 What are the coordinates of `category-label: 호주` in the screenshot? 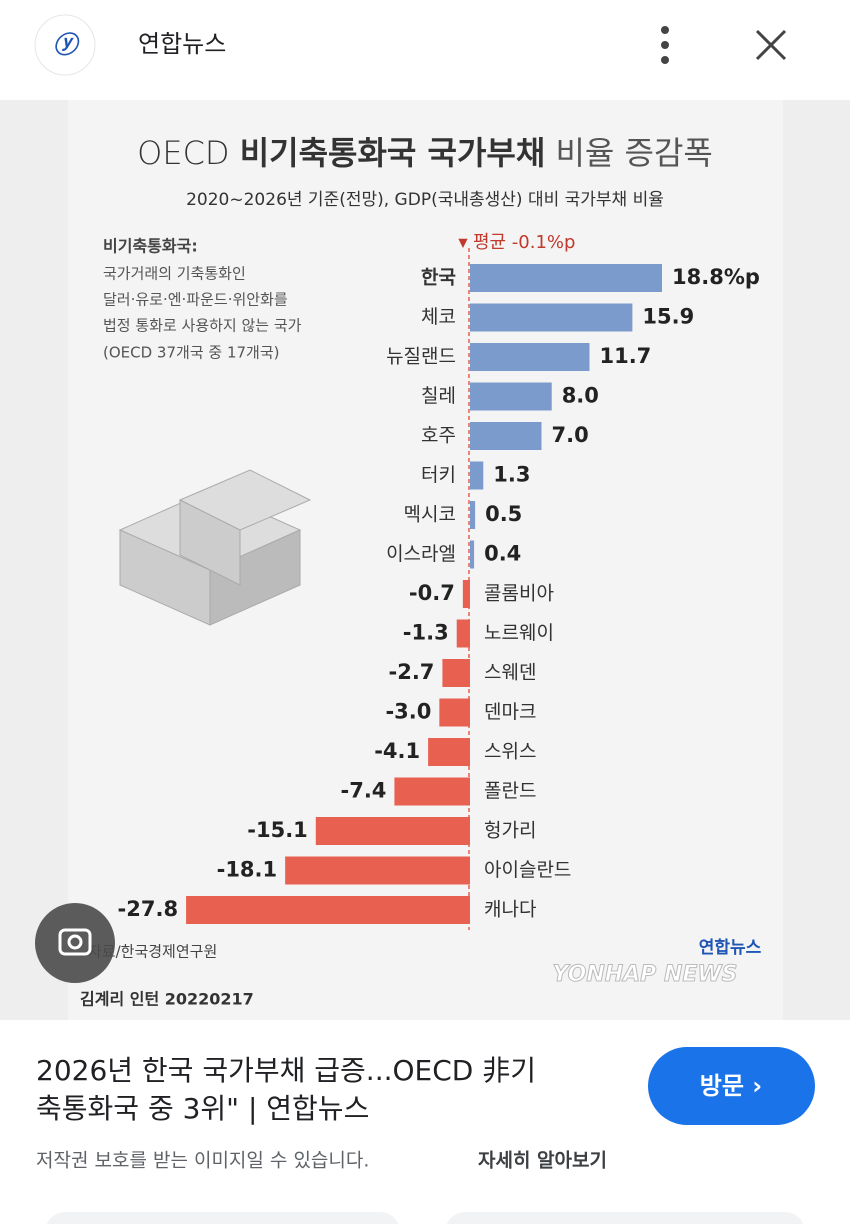 It's located at (438, 436).